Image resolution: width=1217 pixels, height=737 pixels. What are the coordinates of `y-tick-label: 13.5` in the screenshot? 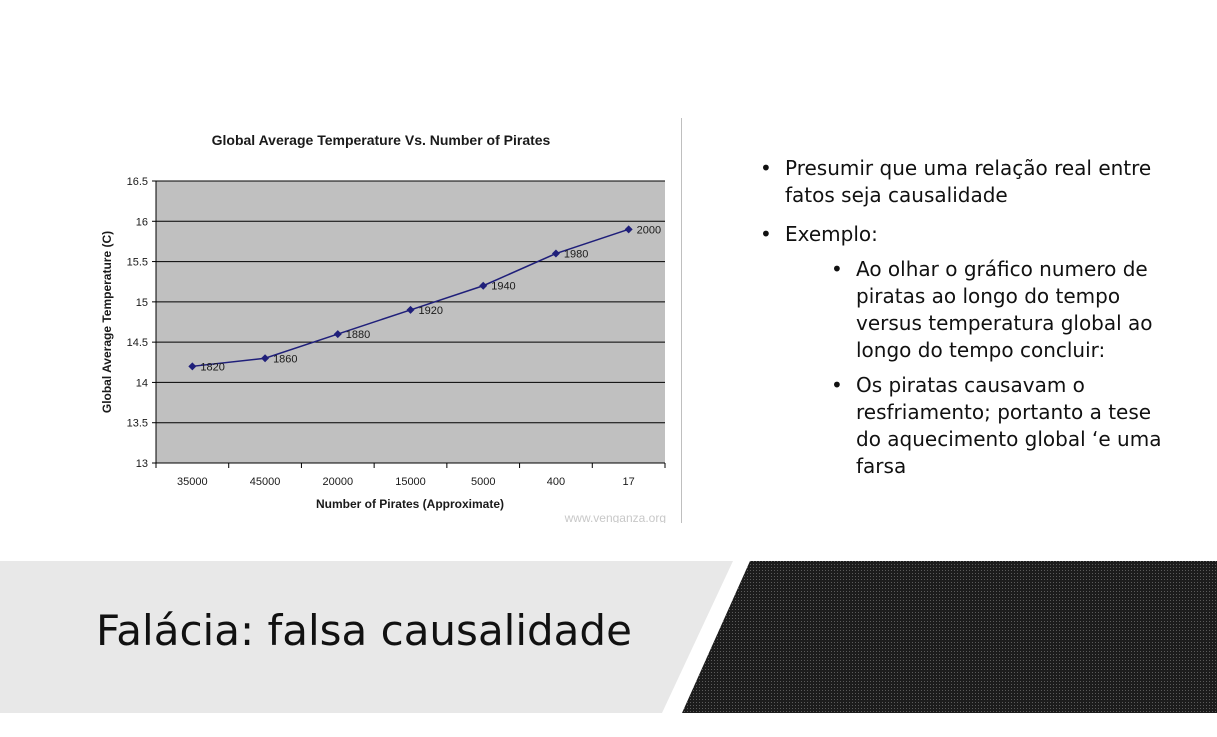 It's located at (137, 424).